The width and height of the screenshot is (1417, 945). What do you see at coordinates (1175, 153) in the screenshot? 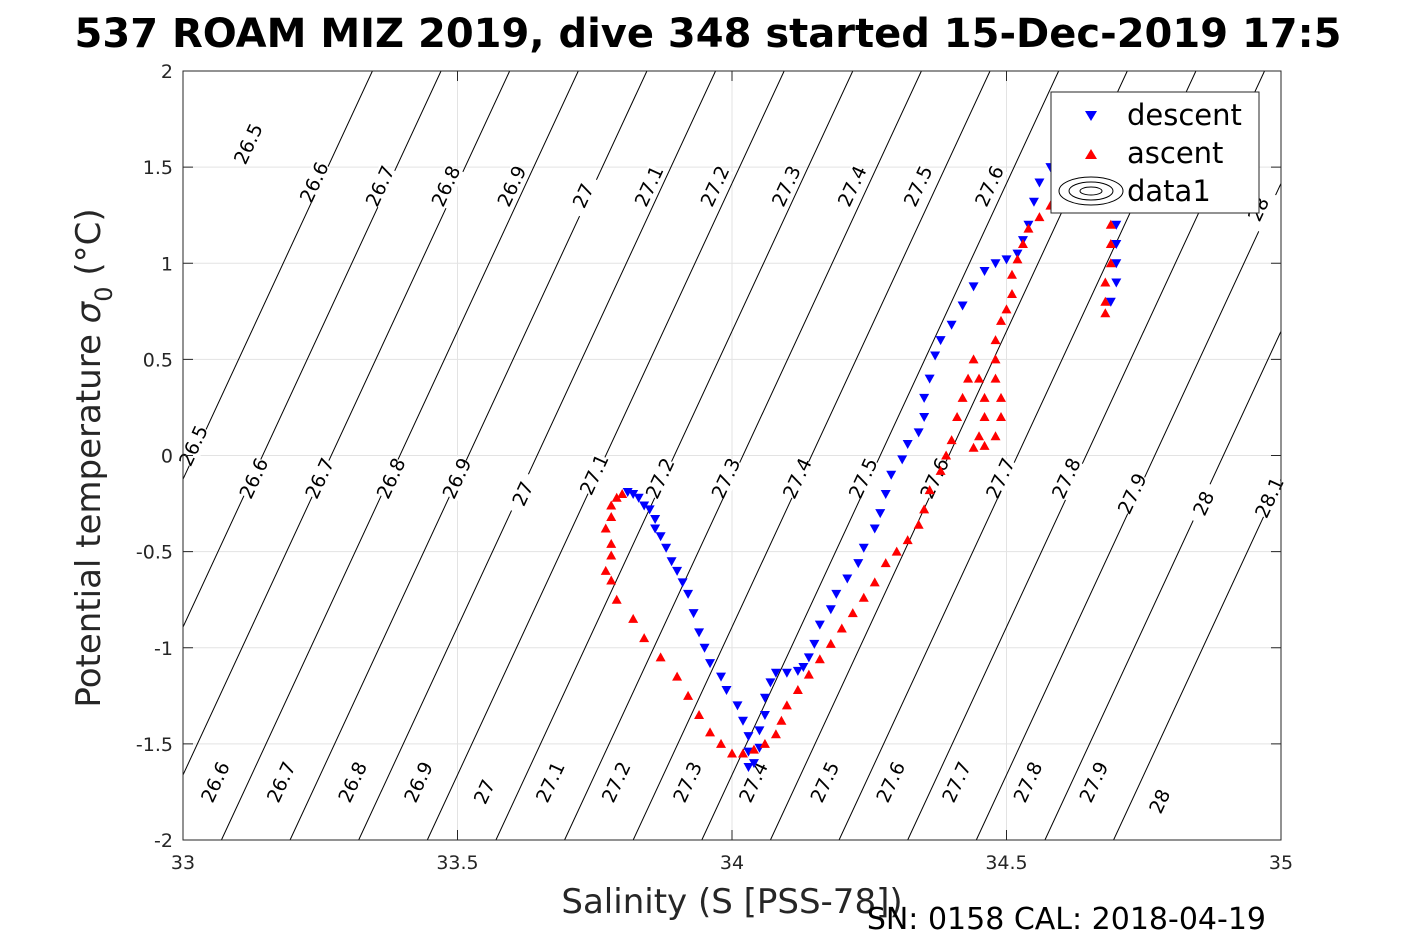
I see `legend-ascent-label: ascent` at bounding box center [1175, 153].